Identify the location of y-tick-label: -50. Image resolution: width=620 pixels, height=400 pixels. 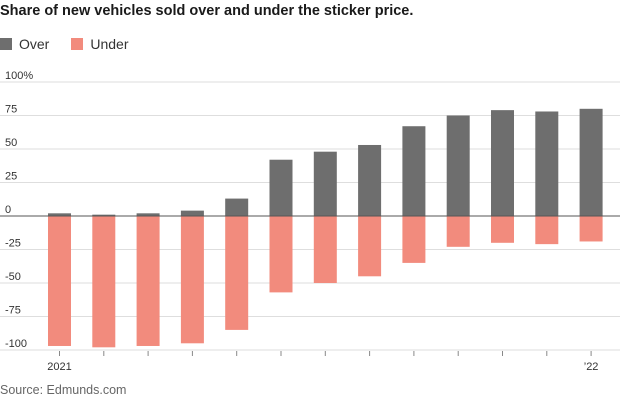
(13, 277).